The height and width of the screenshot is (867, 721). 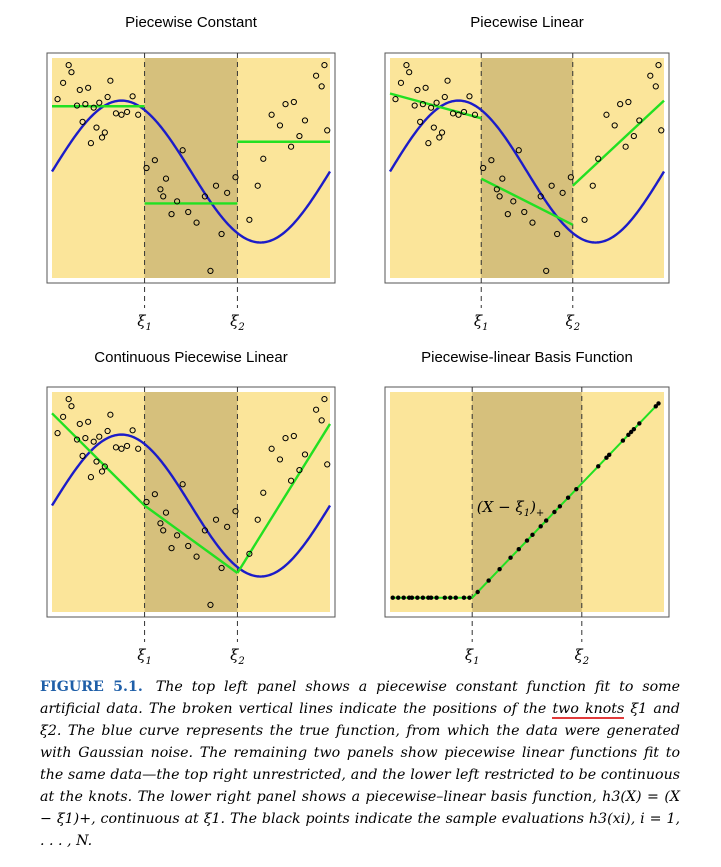 I want to click on panel-title: Piecewise Linear, so click(x=526, y=22).